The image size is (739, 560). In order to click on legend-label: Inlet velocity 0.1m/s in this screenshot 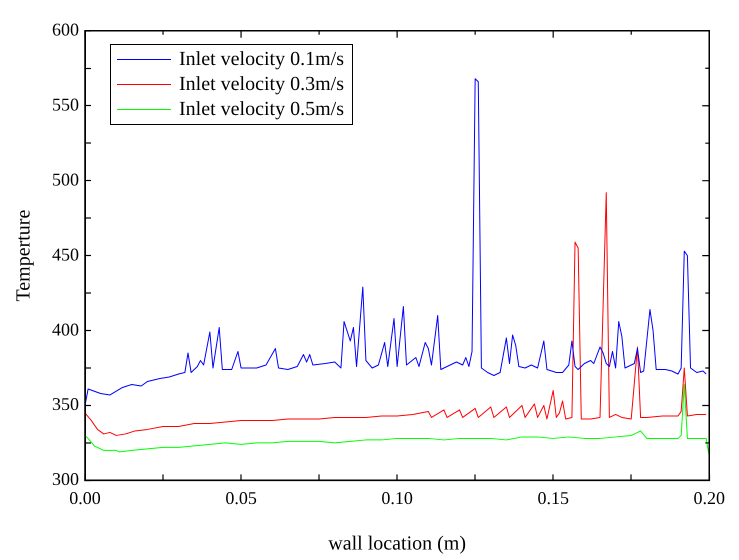, I will do `click(261, 59)`.